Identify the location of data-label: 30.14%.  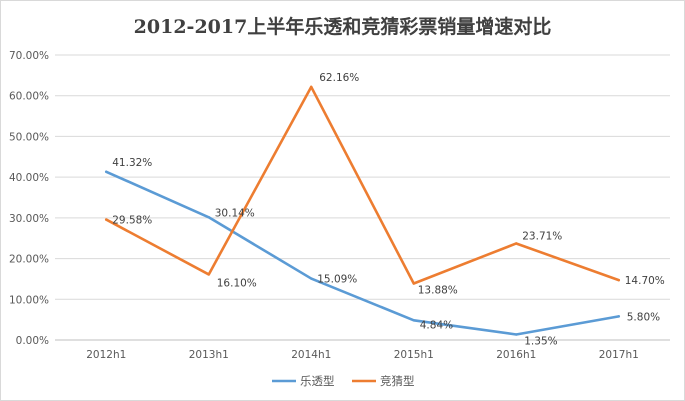
(235, 213).